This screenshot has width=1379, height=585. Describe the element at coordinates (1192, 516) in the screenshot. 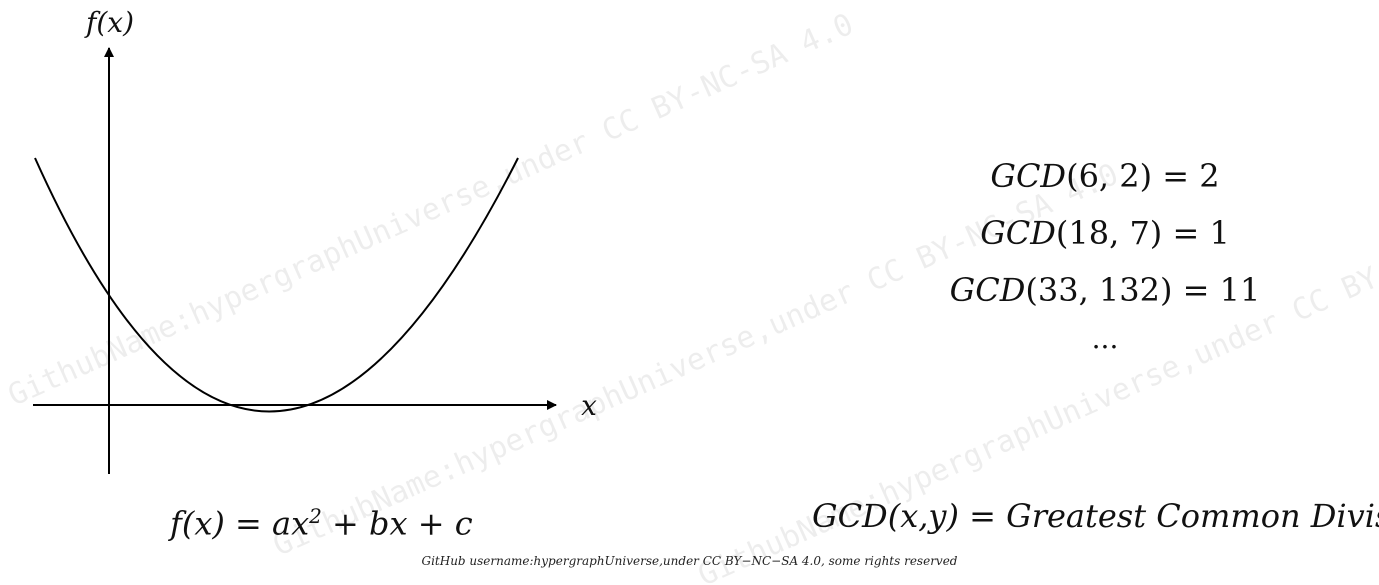

I see `definition-rhs: Greatest Common Divisor` at that location.